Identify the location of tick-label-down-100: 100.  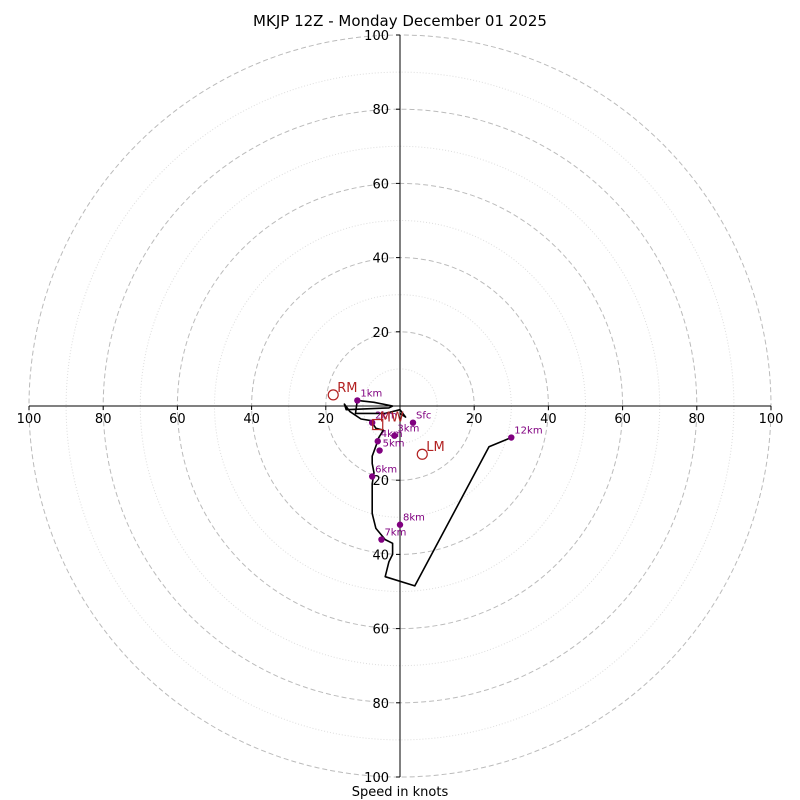
(376, 778).